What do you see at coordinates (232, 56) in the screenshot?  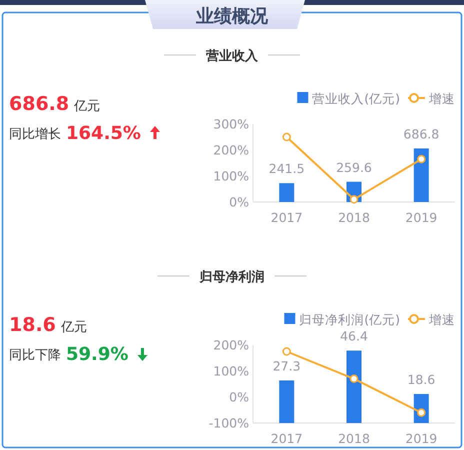 I see `text: 营业收入` at bounding box center [232, 56].